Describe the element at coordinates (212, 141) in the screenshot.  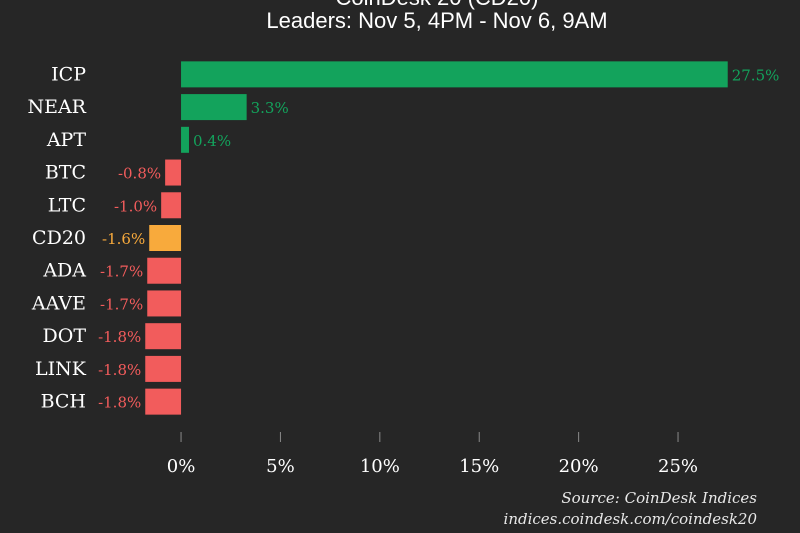
I see `value-label: 0.4%` at that location.